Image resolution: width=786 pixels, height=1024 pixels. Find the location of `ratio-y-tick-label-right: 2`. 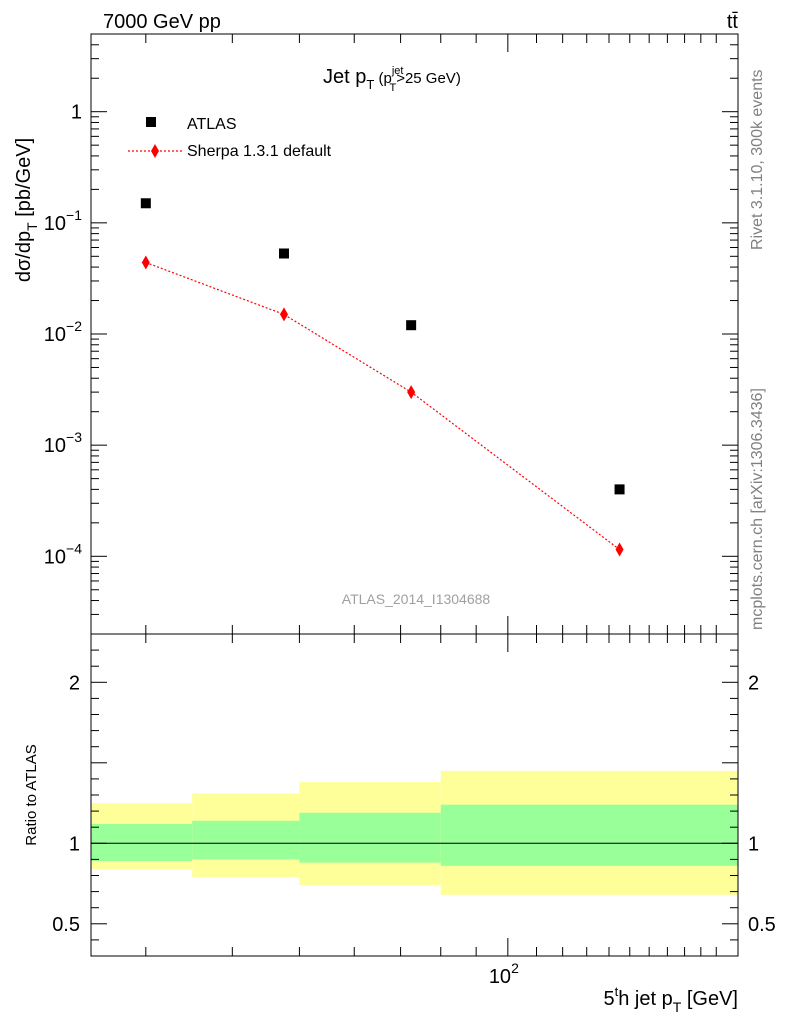

ratio-y-tick-label-right: 2 is located at coordinates (753, 683).